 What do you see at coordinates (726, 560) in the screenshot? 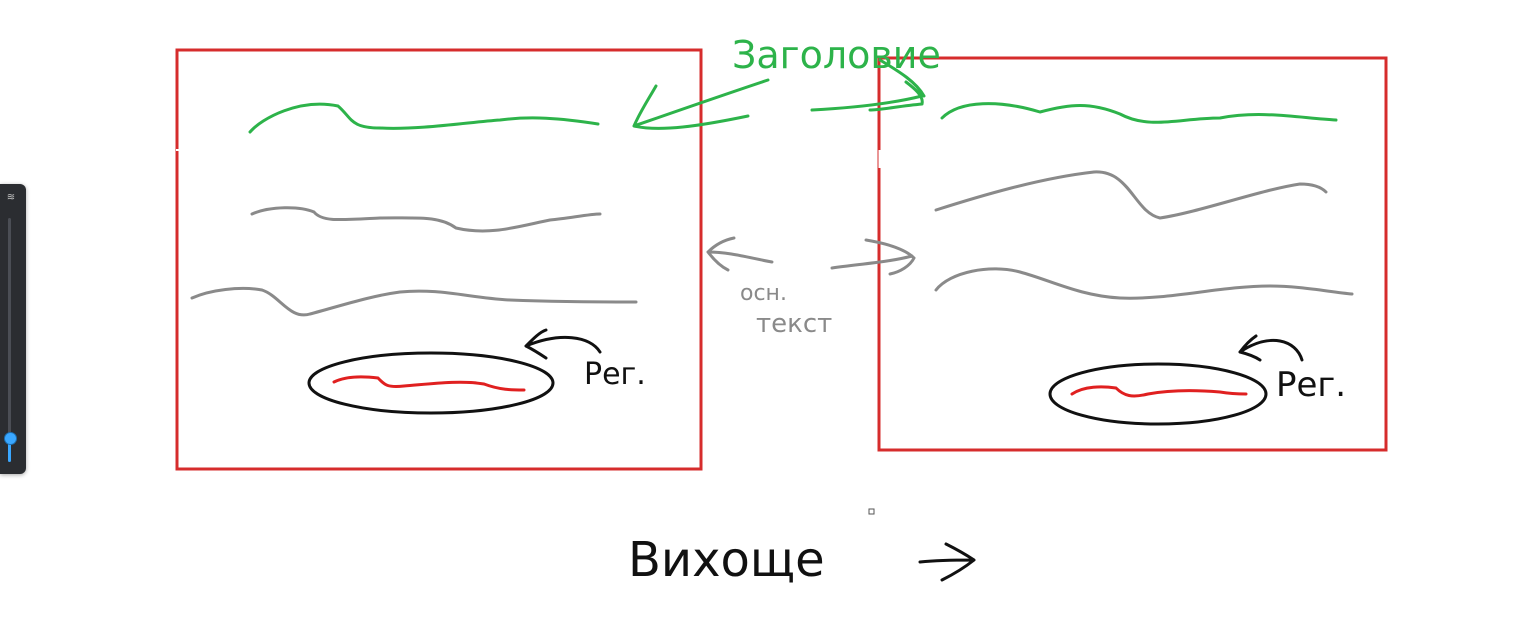
I see `output-label: Вихоще` at bounding box center [726, 560].